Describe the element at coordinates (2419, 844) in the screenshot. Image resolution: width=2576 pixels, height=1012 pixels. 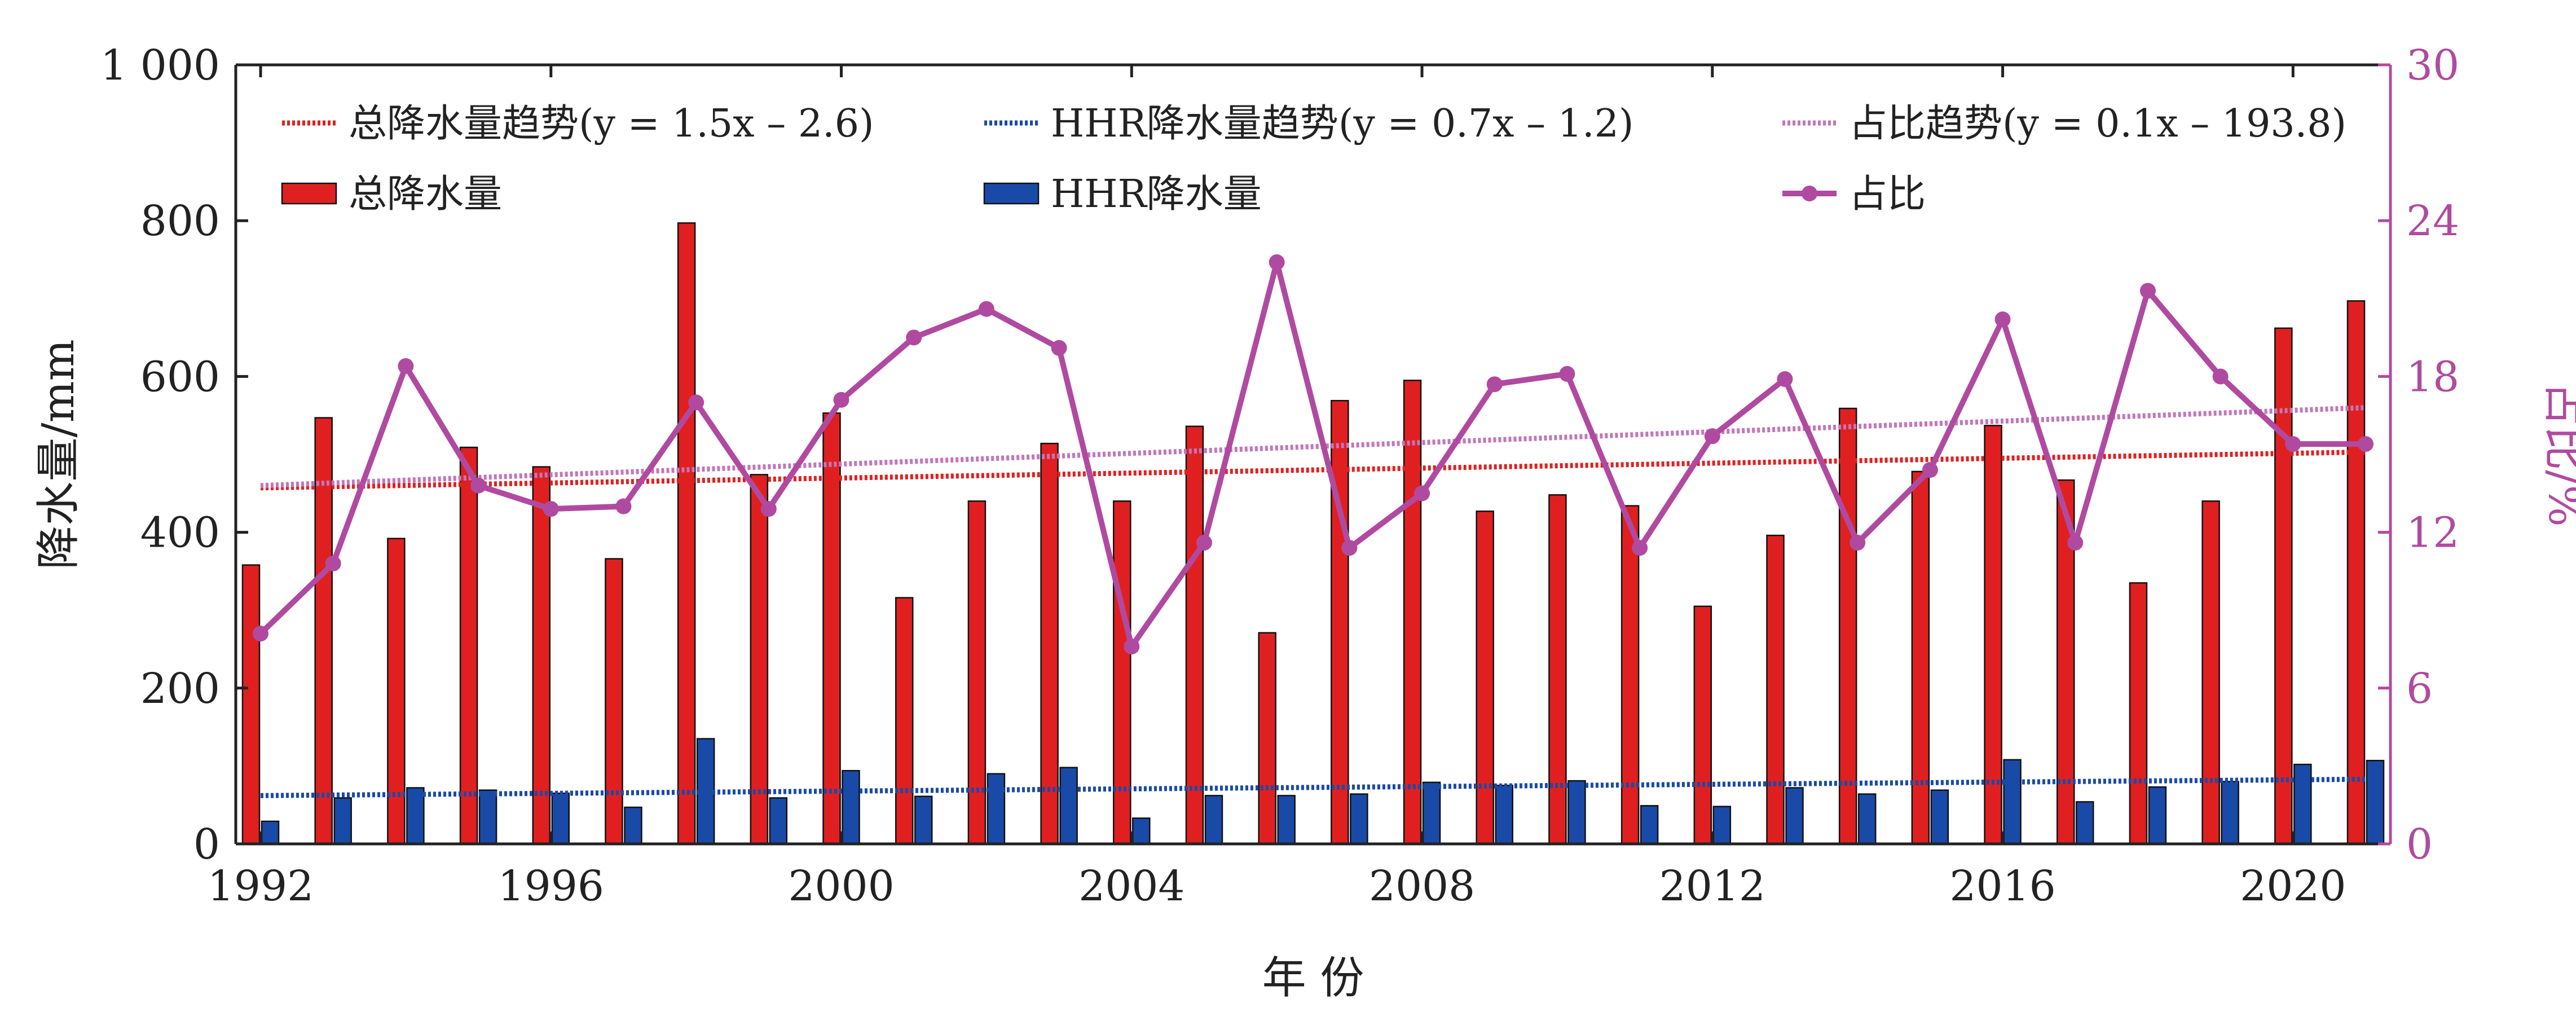
I see `y2-tick-label: 0` at that location.